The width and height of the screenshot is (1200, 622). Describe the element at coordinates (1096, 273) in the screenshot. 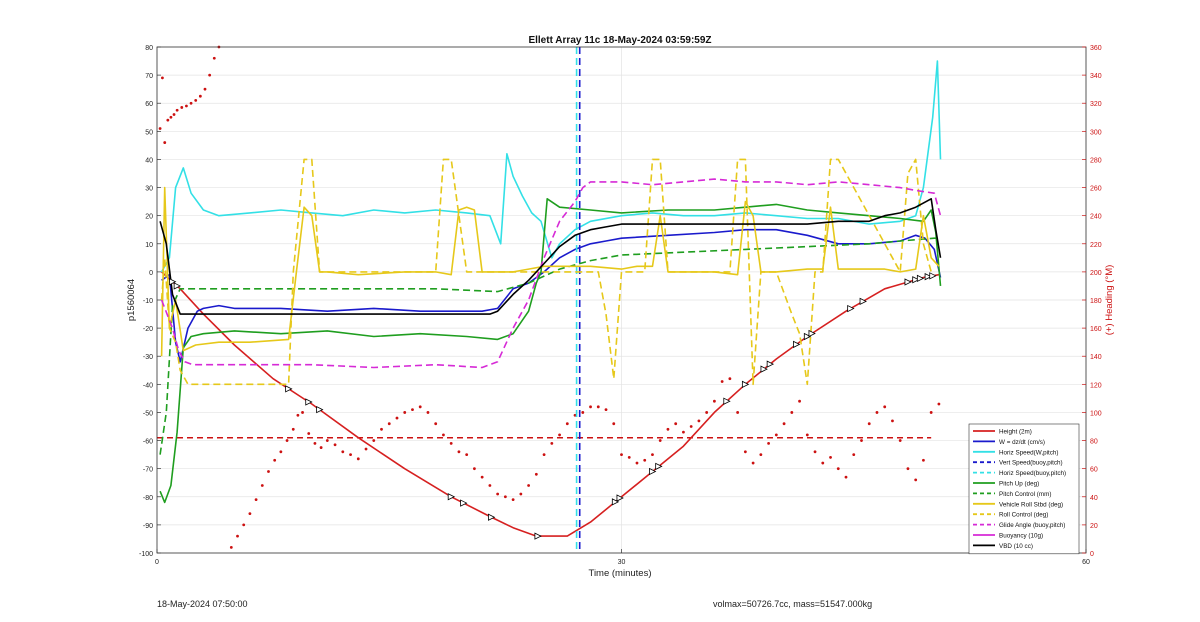

I see `y2-tick-label: 200` at that location.